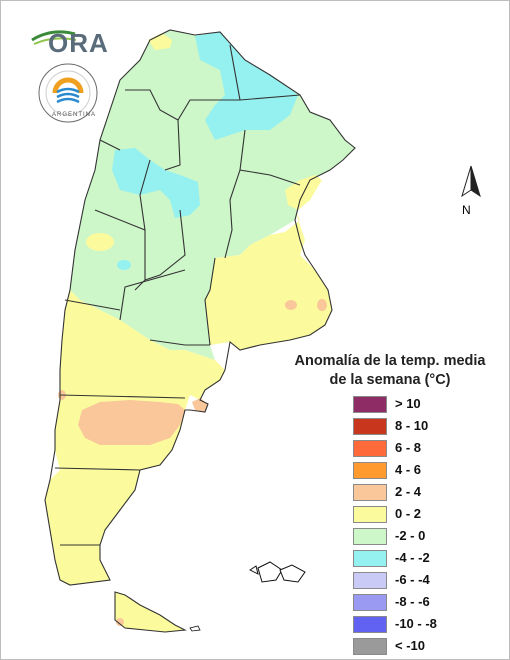 The image size is (510, 660). I want to click on pampas-orange-spot, so click(291, 305).